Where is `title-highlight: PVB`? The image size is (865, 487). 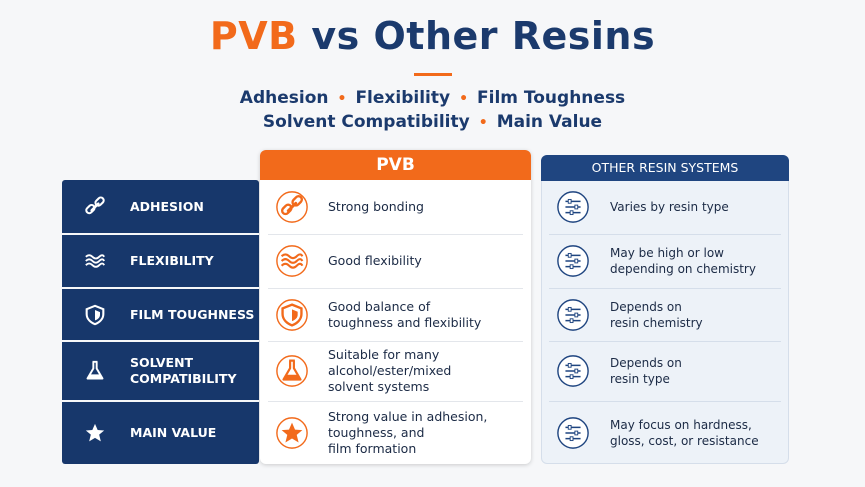 title-highlight: PVB is located at coordinates (253, 36).